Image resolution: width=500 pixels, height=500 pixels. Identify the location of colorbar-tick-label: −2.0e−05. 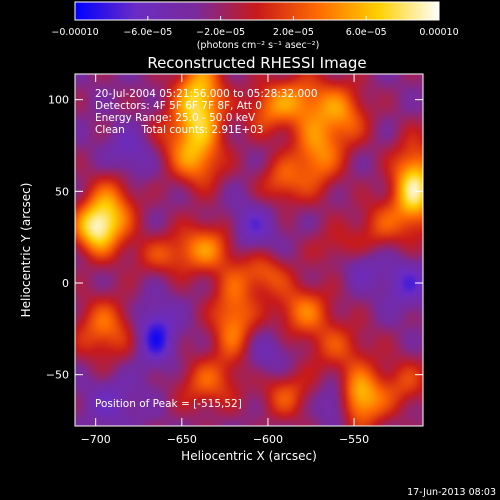
(220, 32).